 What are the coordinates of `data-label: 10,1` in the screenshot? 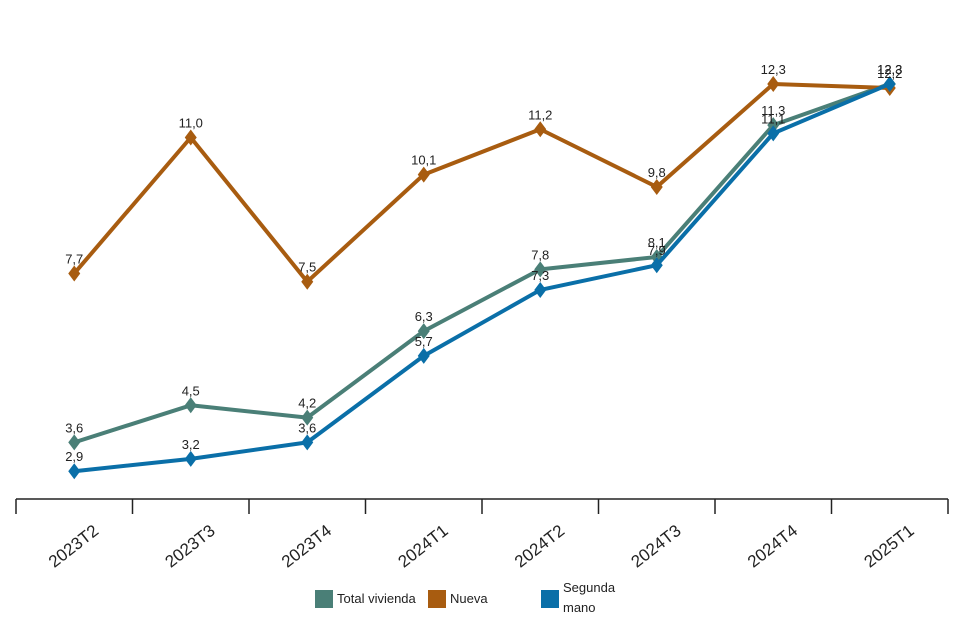 It's located at (423, 160).